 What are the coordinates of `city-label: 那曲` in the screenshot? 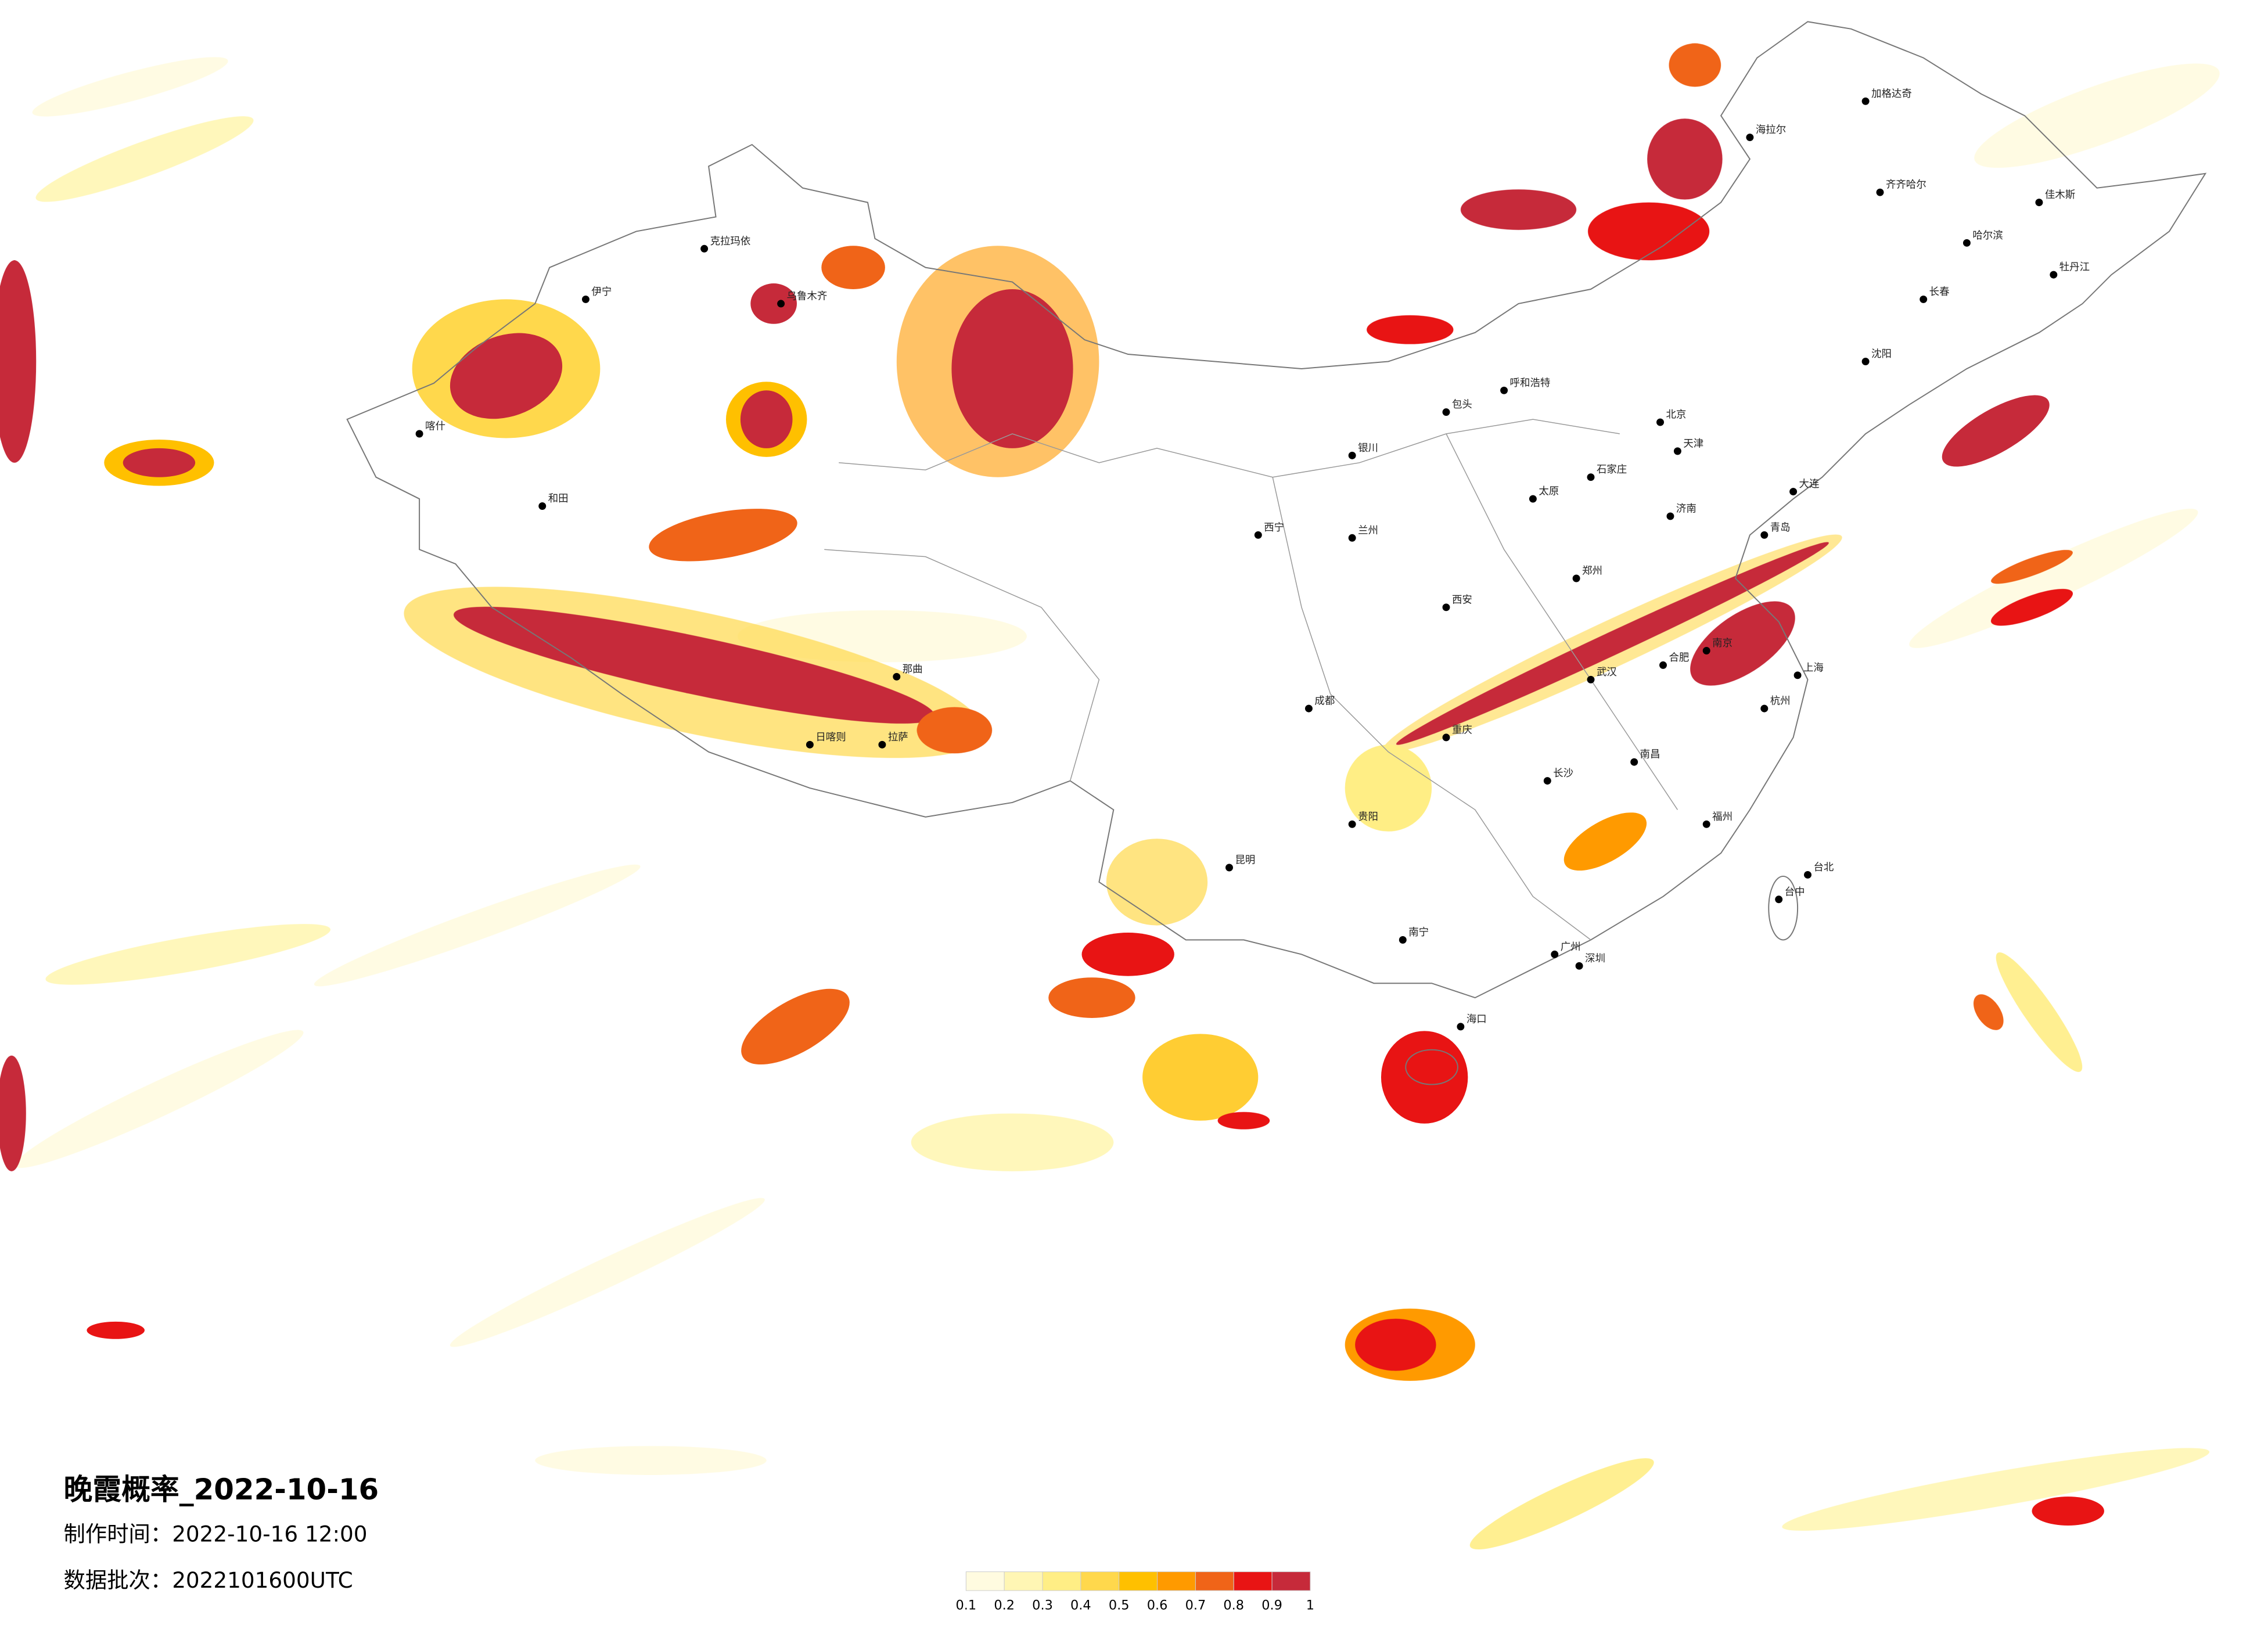 It's located at (913, 669).